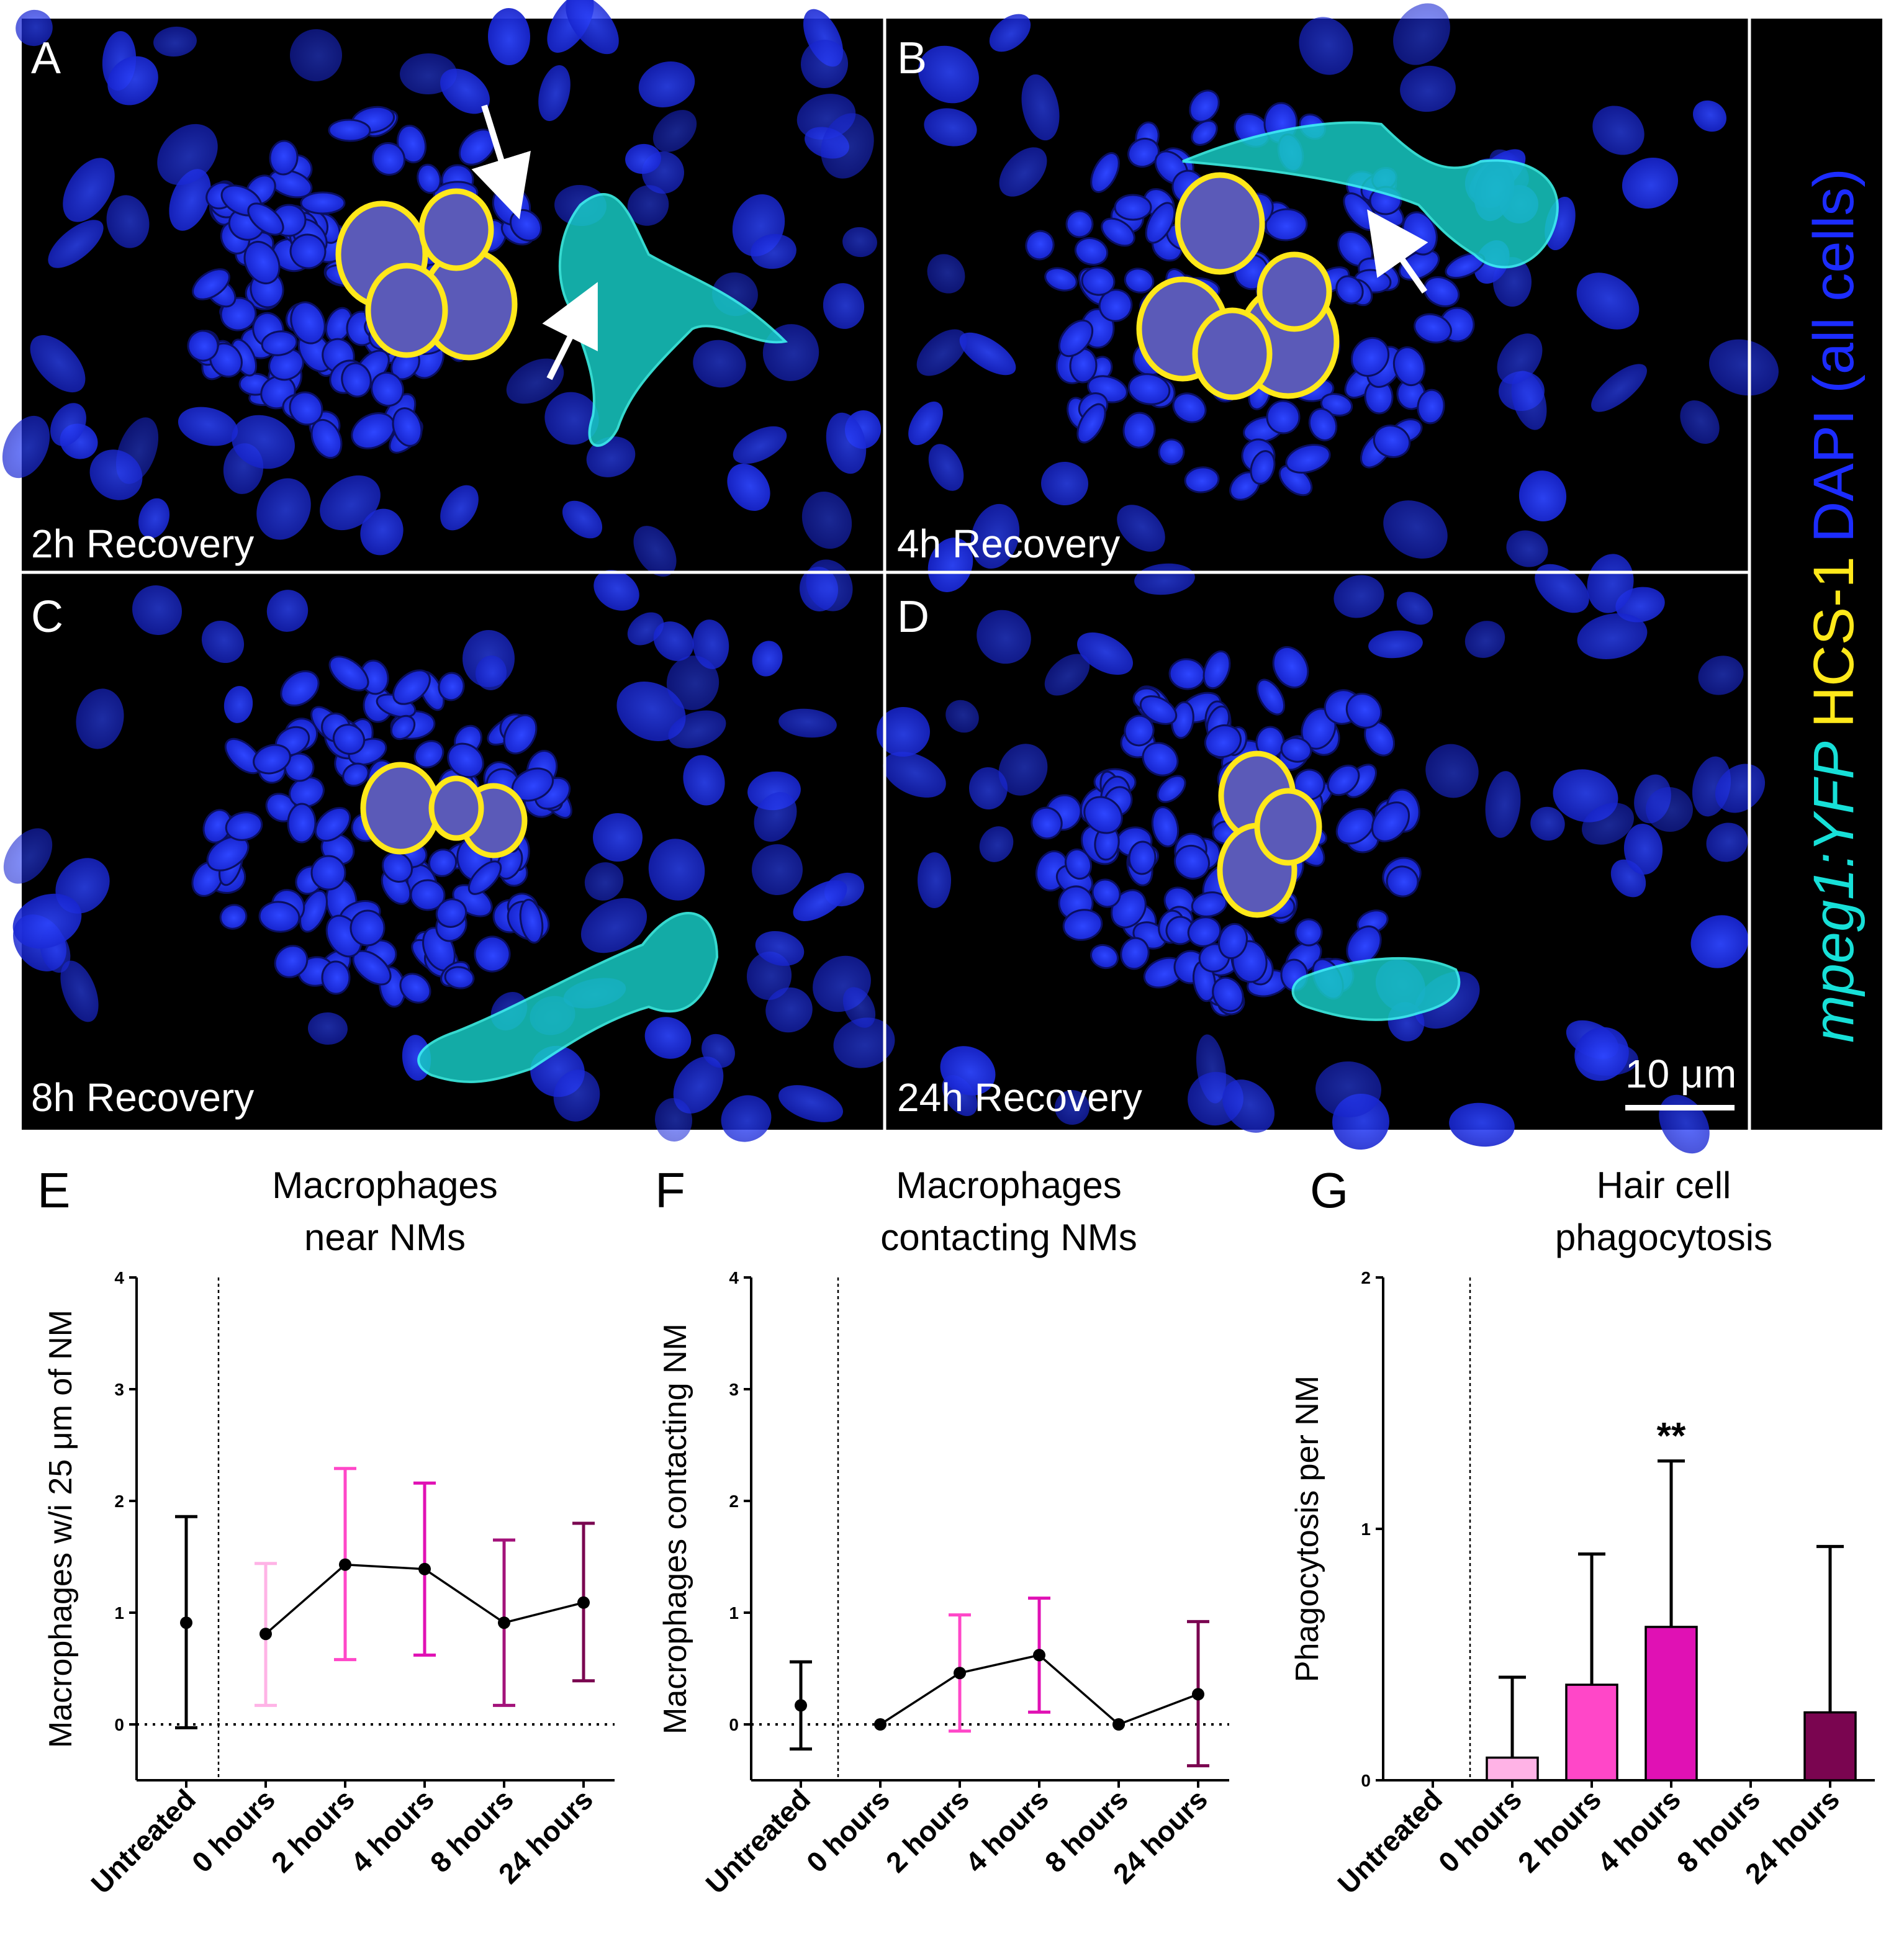 The height and width of the screenshot is (1946, 1904). Describe the element at coordinates (913, 617) in the screenshot. I see `panel-letter-d: D` at that location.